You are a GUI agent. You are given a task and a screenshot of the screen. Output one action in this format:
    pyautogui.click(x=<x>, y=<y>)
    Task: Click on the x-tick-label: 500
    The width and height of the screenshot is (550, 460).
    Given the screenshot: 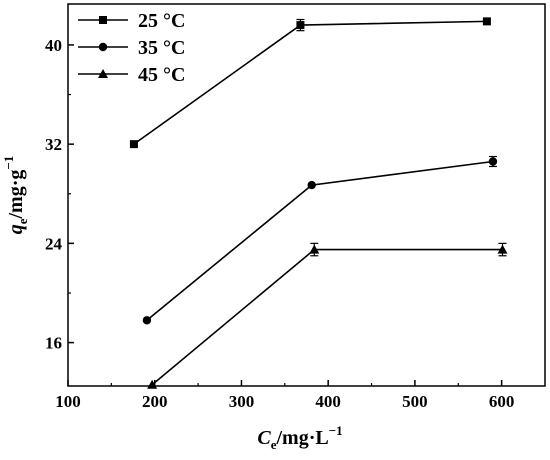 What is the action you would take?
    pyautogui.click(x=415, y=401)
    